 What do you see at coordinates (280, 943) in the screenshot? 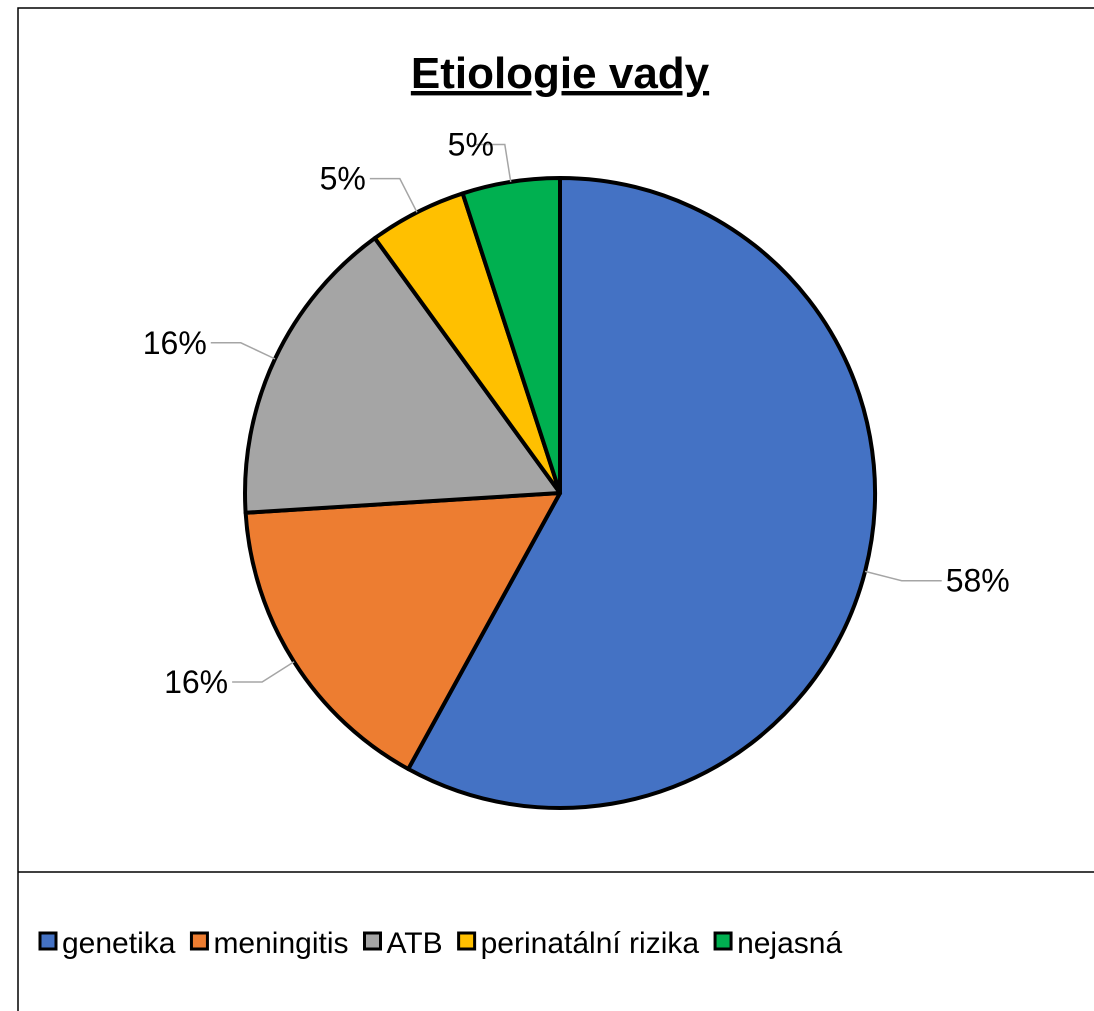
I see `legend-label: meningitis` at bounding box center [280, 943].